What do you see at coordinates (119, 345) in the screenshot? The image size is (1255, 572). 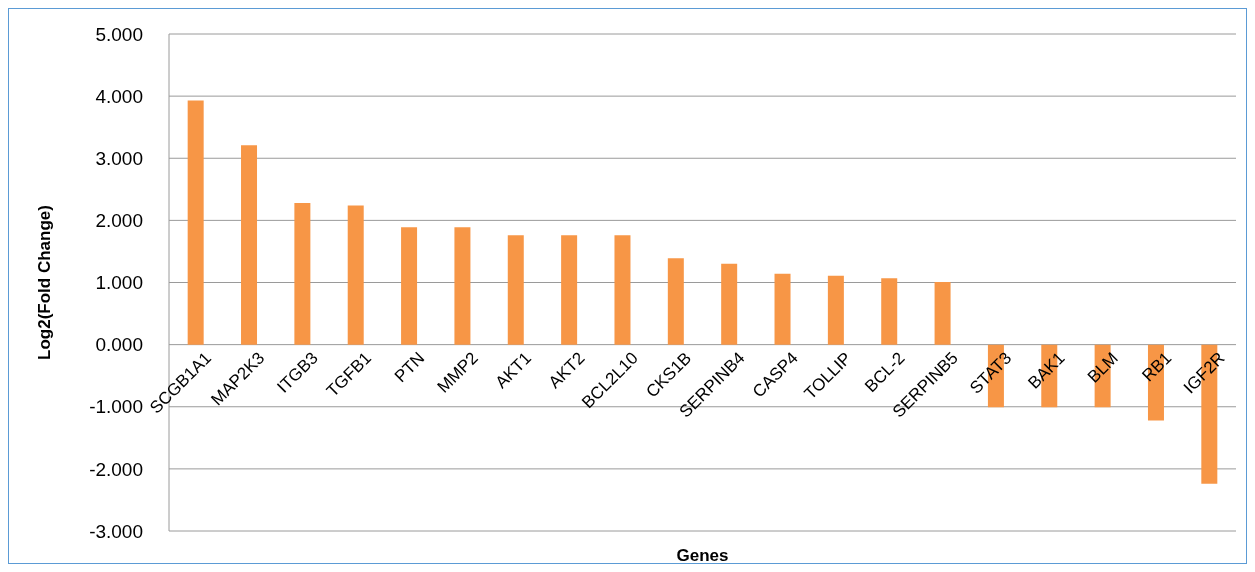 I see `y-tick-label: 0.000` at bounding box center [119, 345].